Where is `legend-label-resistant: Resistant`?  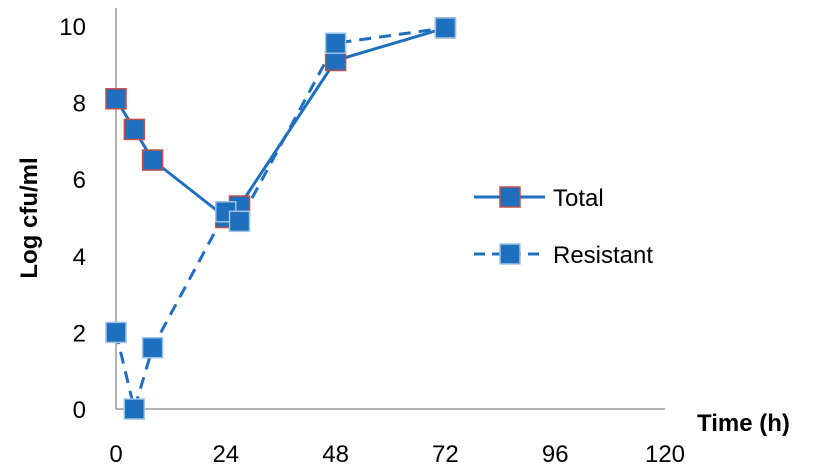 legend-label-resistant: Resistant is located at coordinates (603, 255).